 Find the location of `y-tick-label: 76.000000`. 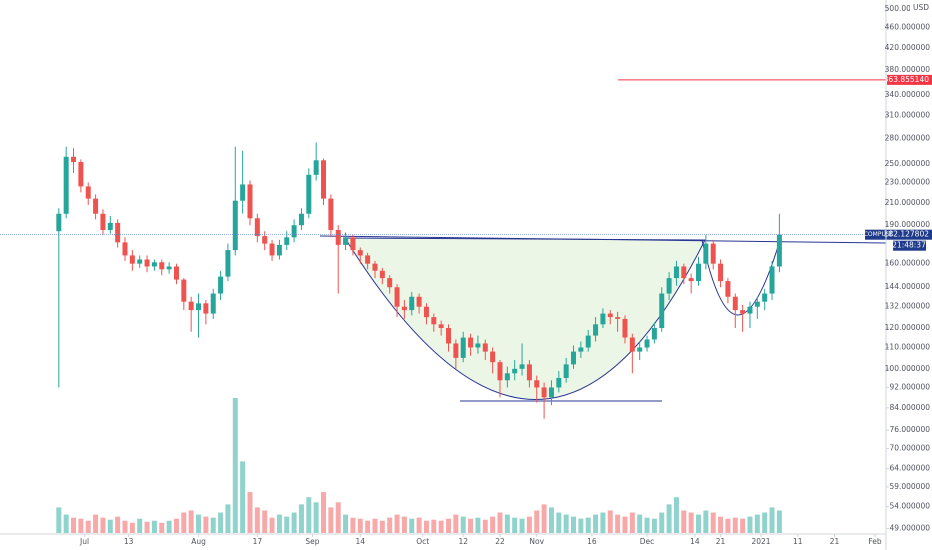

y-tick-label: 76.000000 is located at coordinates (909, 429).